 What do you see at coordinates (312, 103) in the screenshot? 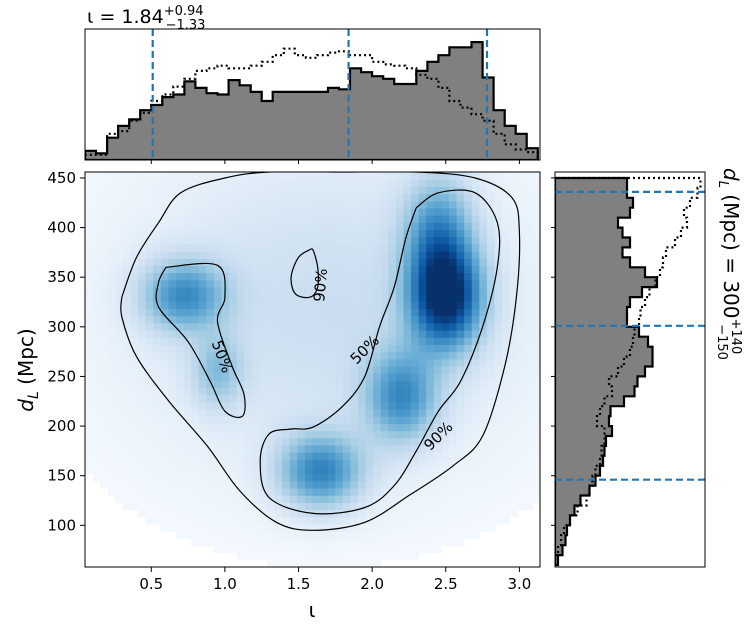
I see `top-hist-dotted` at bounding box center [312, 103].